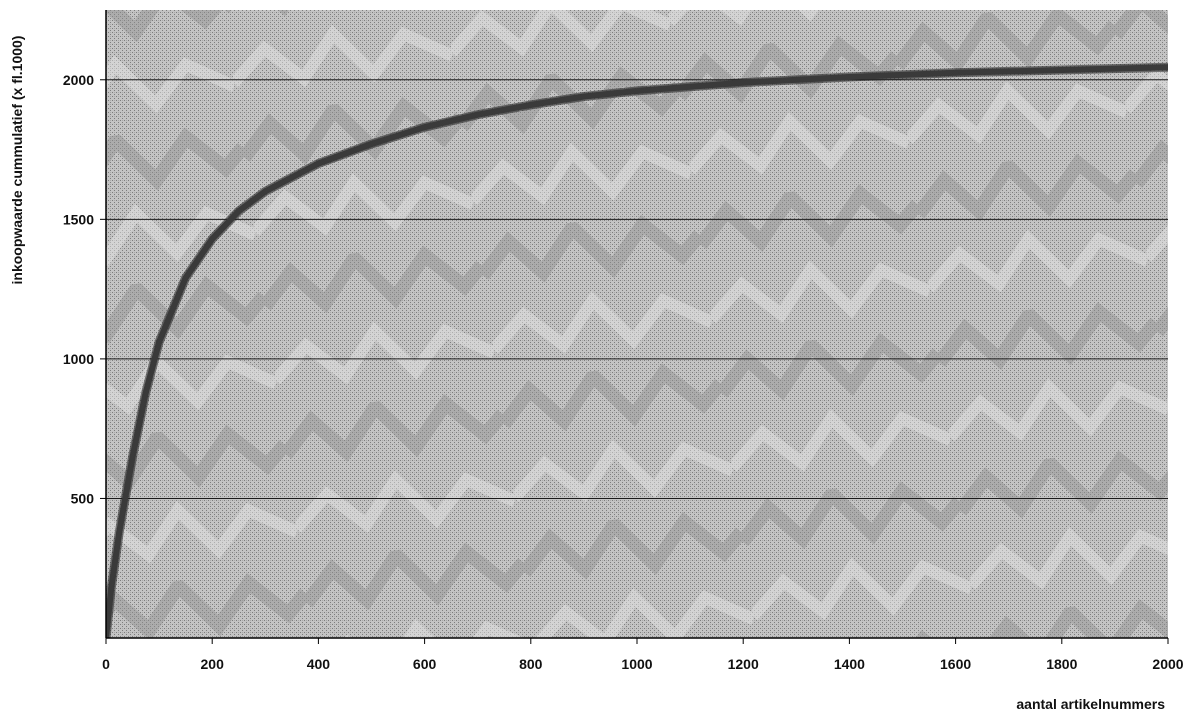  What do you see at coordinates (83, 498) in the screenshot?
I see `y-tick-label-500: 500` at bounding box center [83, 498].